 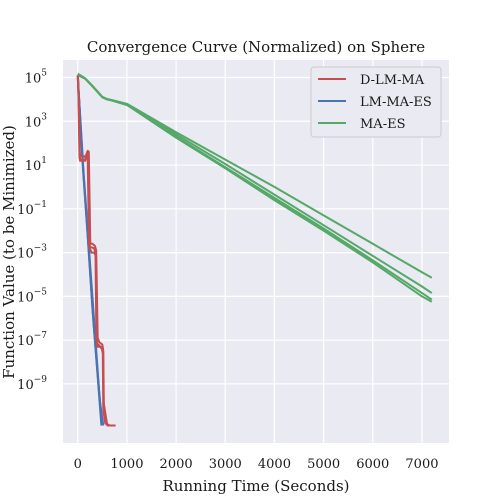 I want to click on y-tick-label: 10⁻³, so click(x=32, y=253).